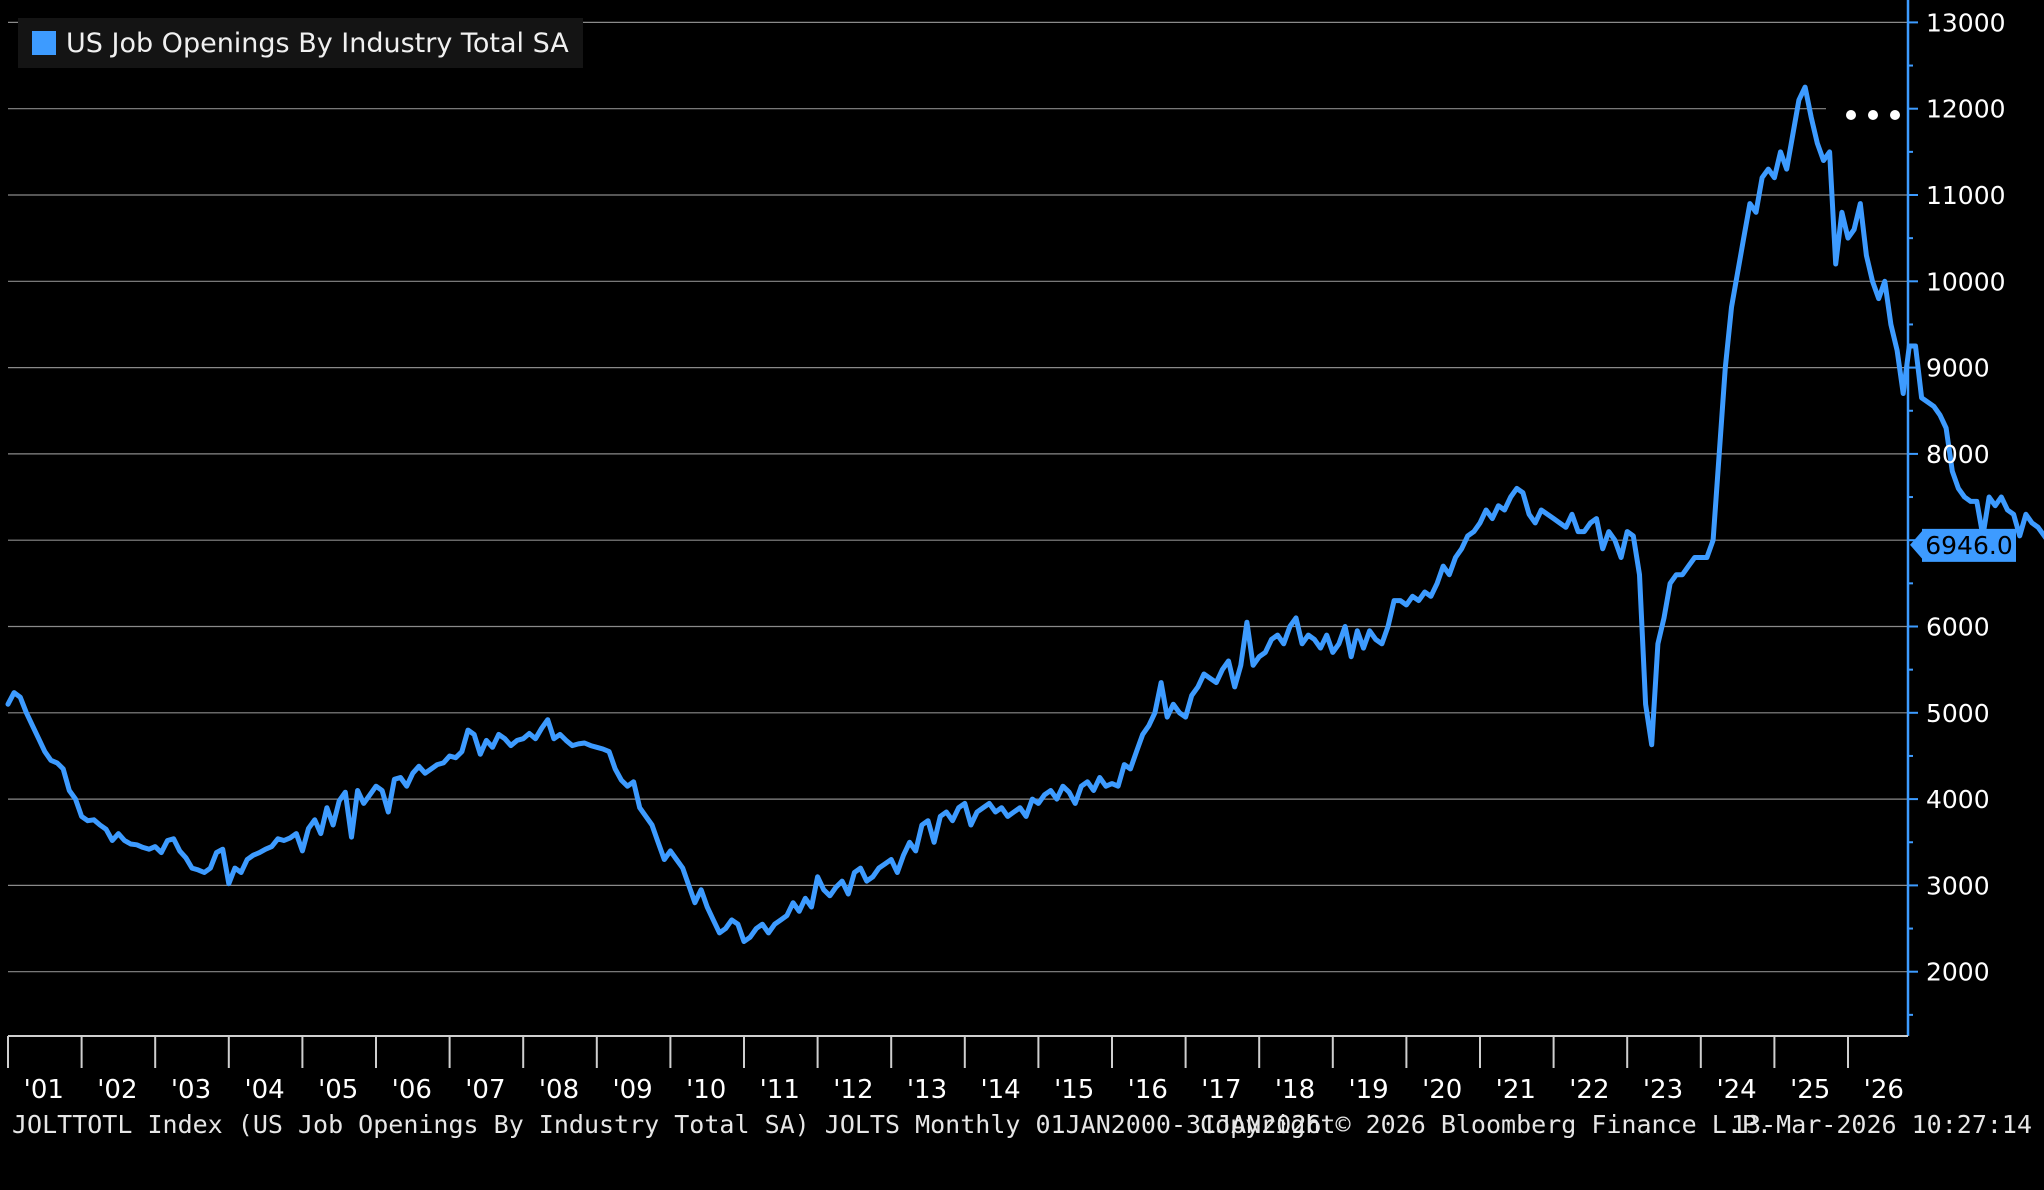  I want to click on x-tick-label: '18, so click(1295, 1090).